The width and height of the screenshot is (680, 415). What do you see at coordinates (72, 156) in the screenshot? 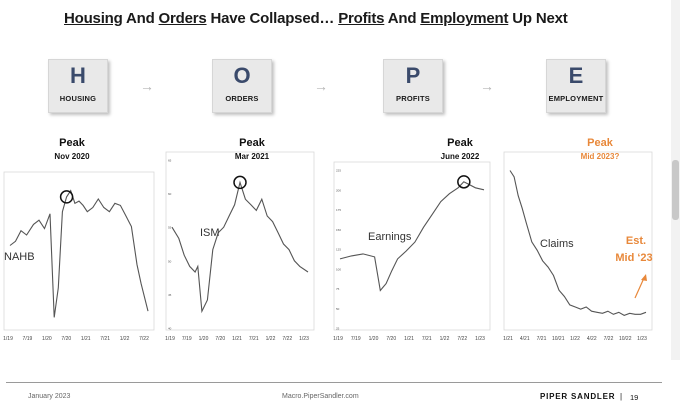
I see `peak-date: Nov 2020` at bounding box center [72, 156].